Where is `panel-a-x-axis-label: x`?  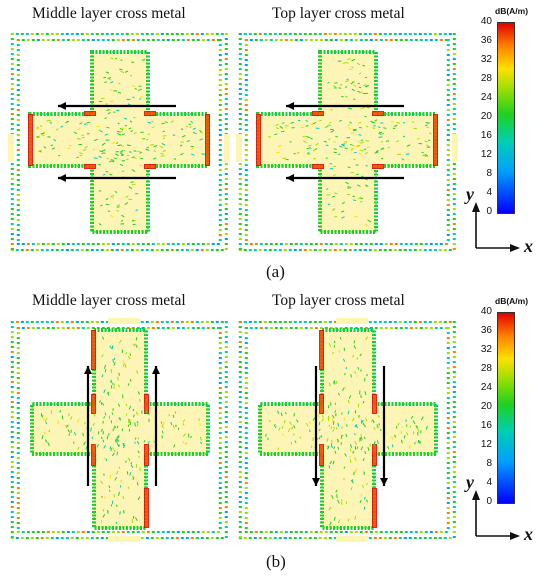 panel-a-x-axis-label: x is located at coordinates (528, 246).